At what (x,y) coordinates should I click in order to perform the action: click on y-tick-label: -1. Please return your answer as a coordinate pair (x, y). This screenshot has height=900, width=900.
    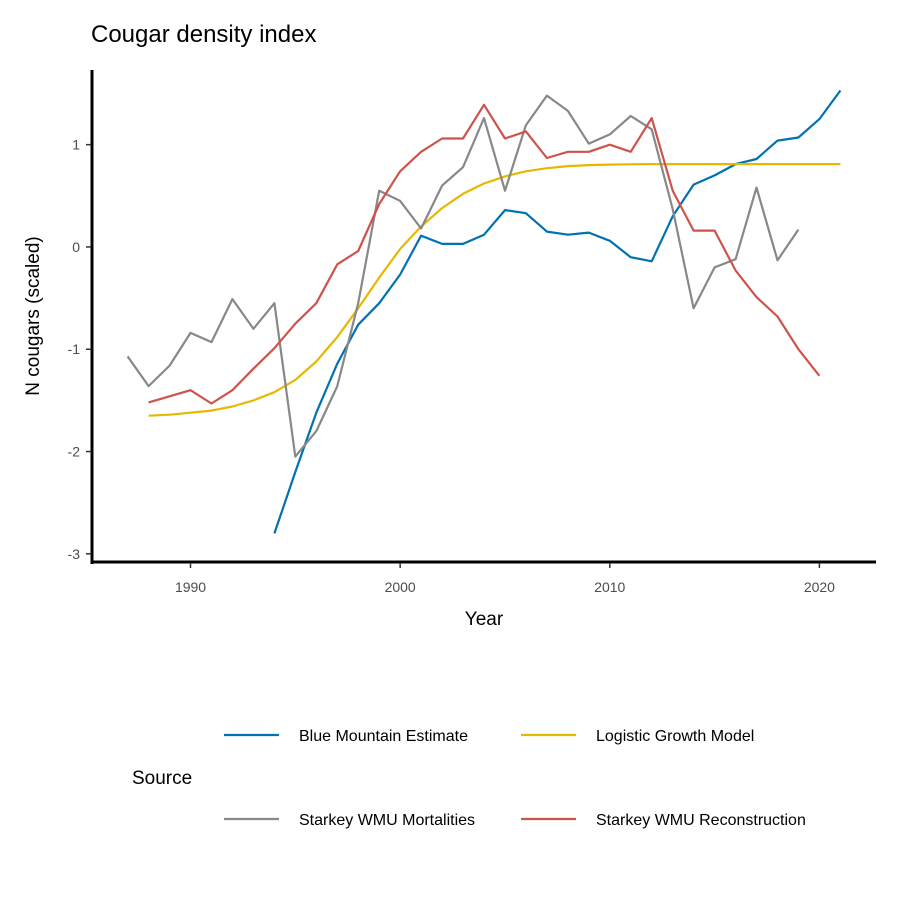
    Looking at the image, I should click on (74, 349).